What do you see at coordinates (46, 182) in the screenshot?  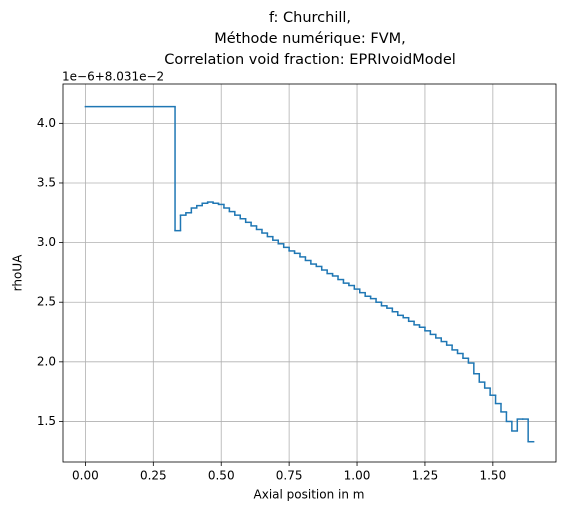 I see `y-tick-label: 3.5` at bounding box center [46, 182].